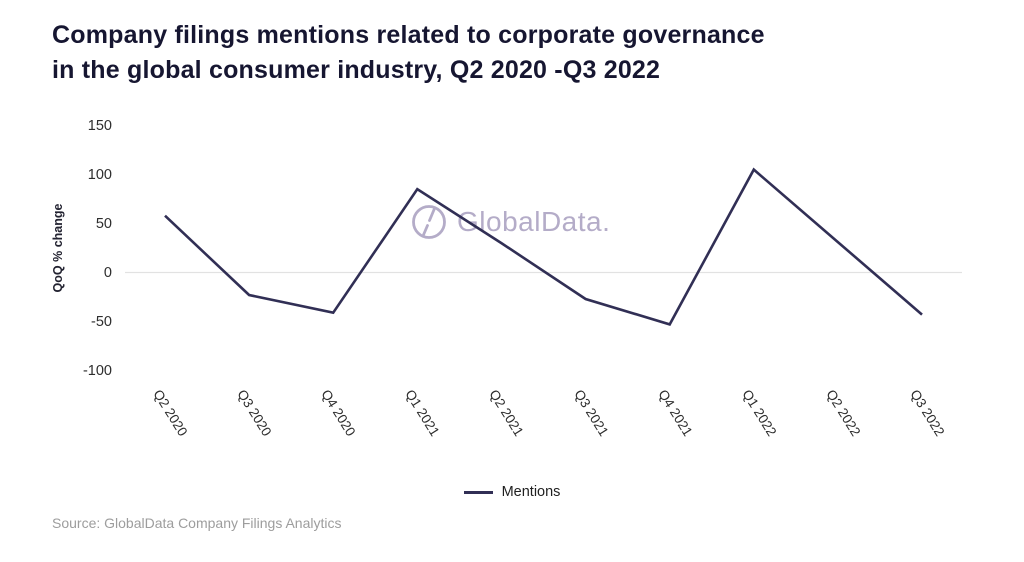 The image size is (1024, 562). Describe the element at coordinates (422, 413) in the screenshot. I see `x-tick-label: Q1 2021` at that location.